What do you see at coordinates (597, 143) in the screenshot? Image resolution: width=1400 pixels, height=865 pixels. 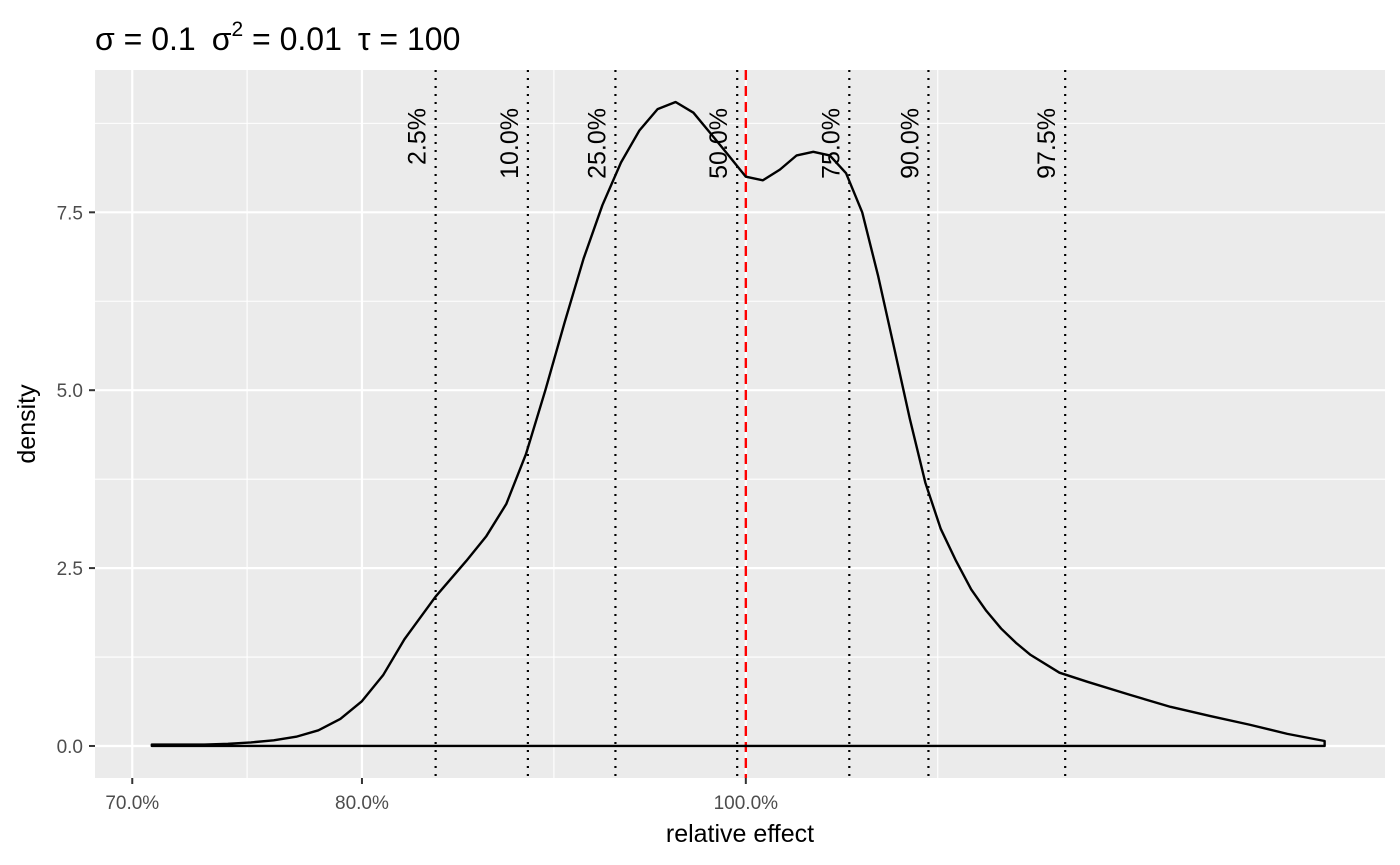 I see `quantile-label: 25.0%` at bounding box center [597, 143].